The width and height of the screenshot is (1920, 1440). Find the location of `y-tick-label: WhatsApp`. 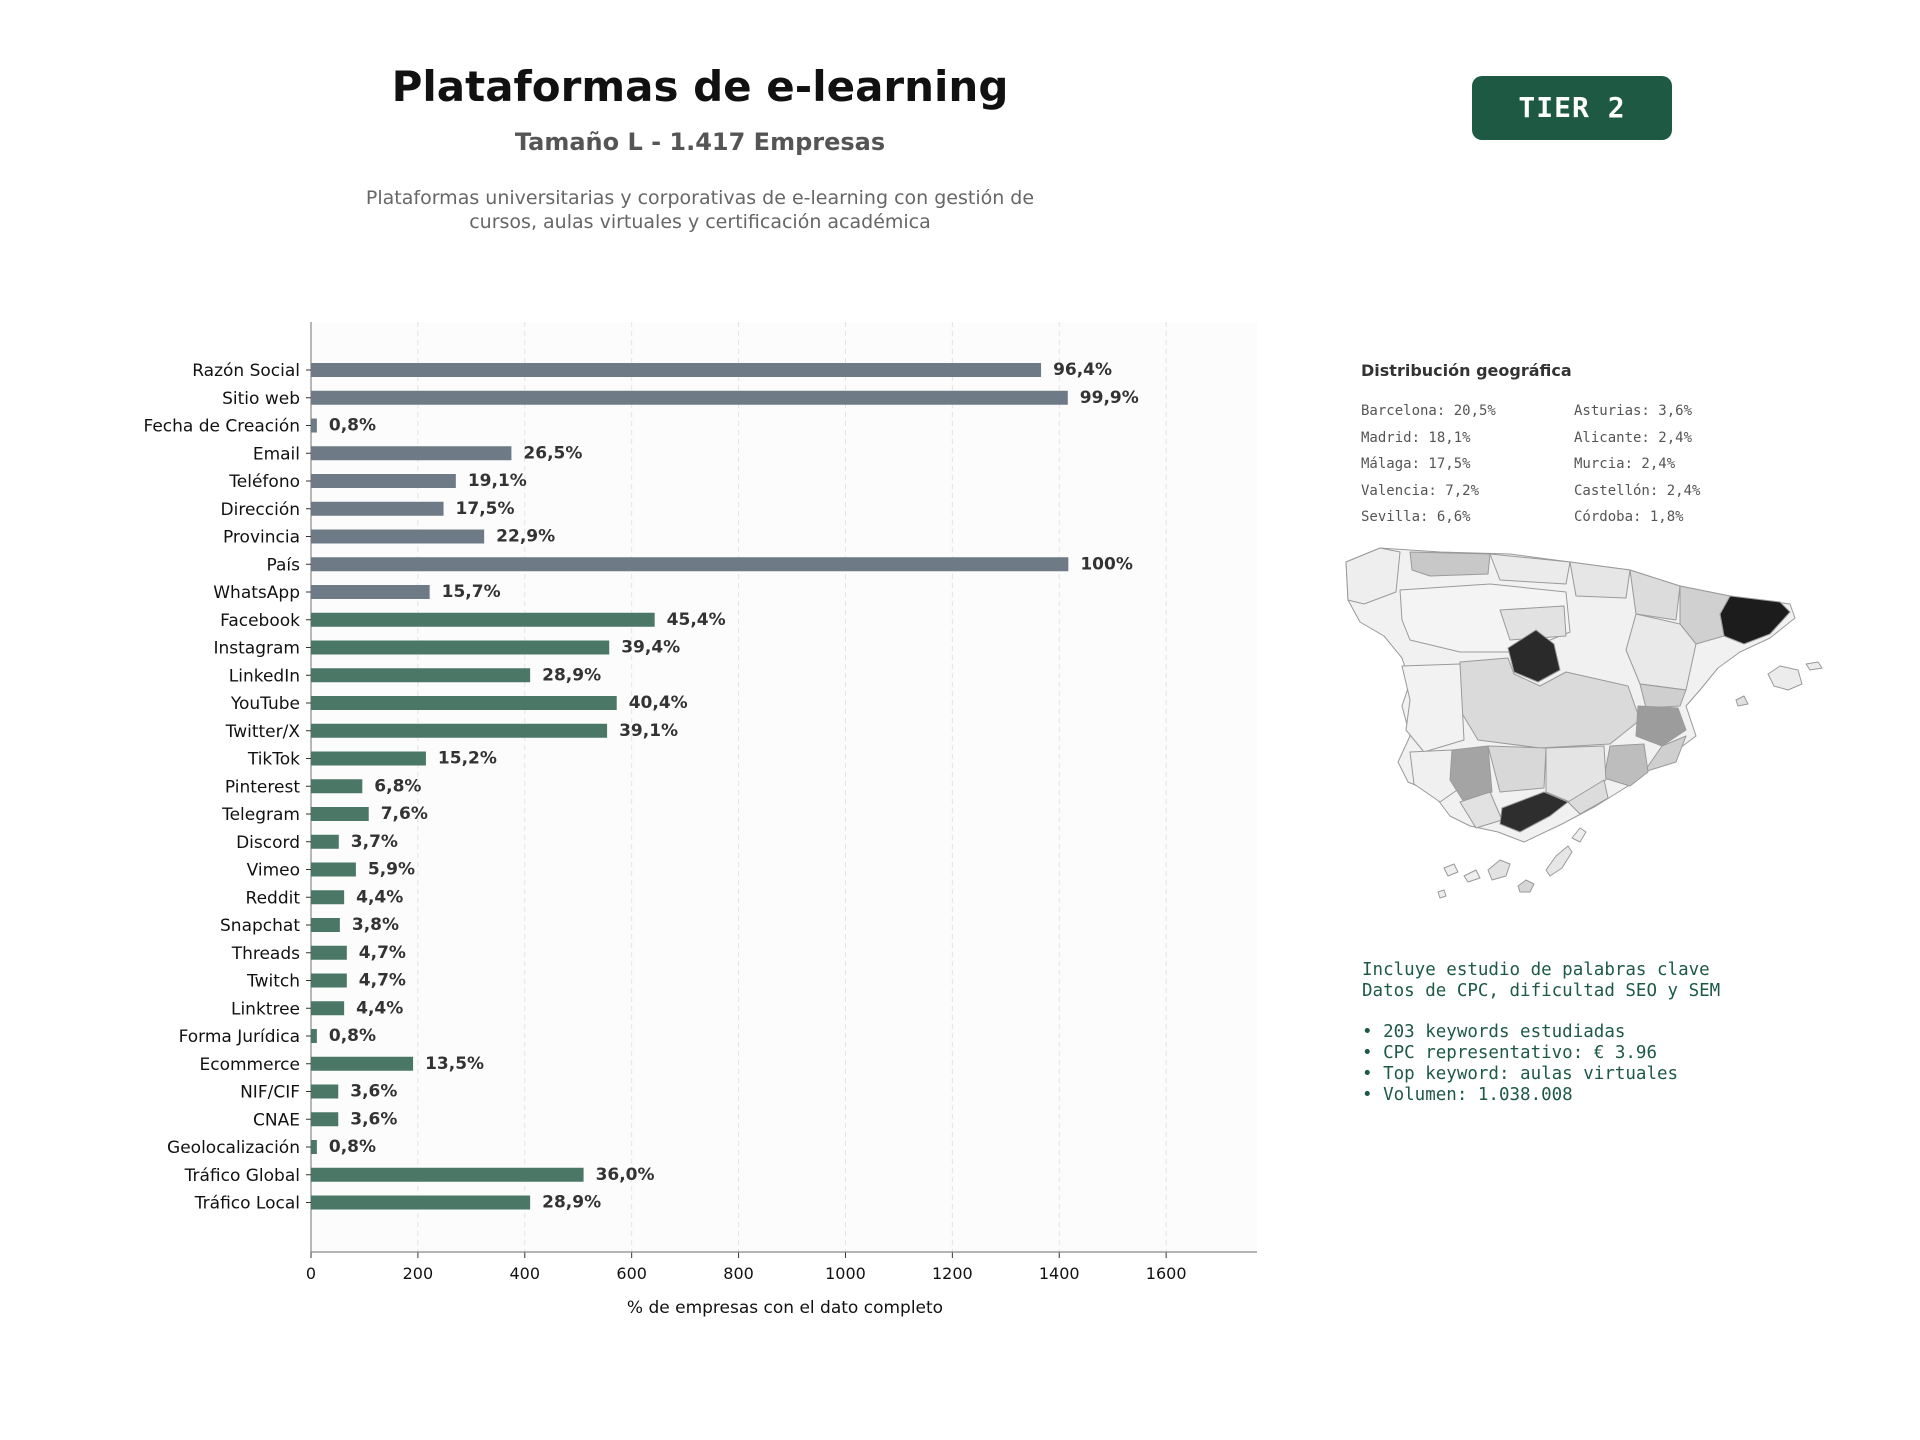

y-tick-label: WhatsApp is located at coordinates (256, 593).